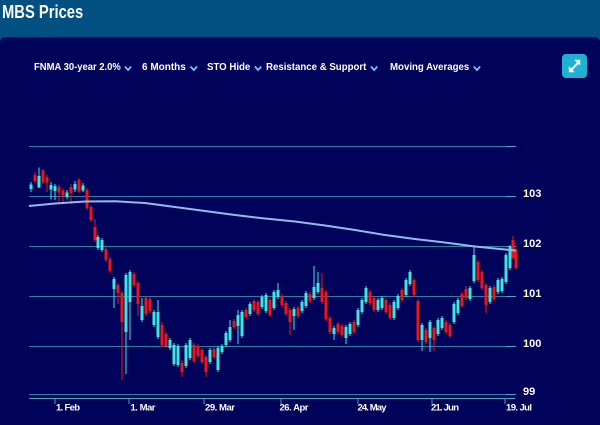  I want to click on svg-text: 103, so click(532, 194).